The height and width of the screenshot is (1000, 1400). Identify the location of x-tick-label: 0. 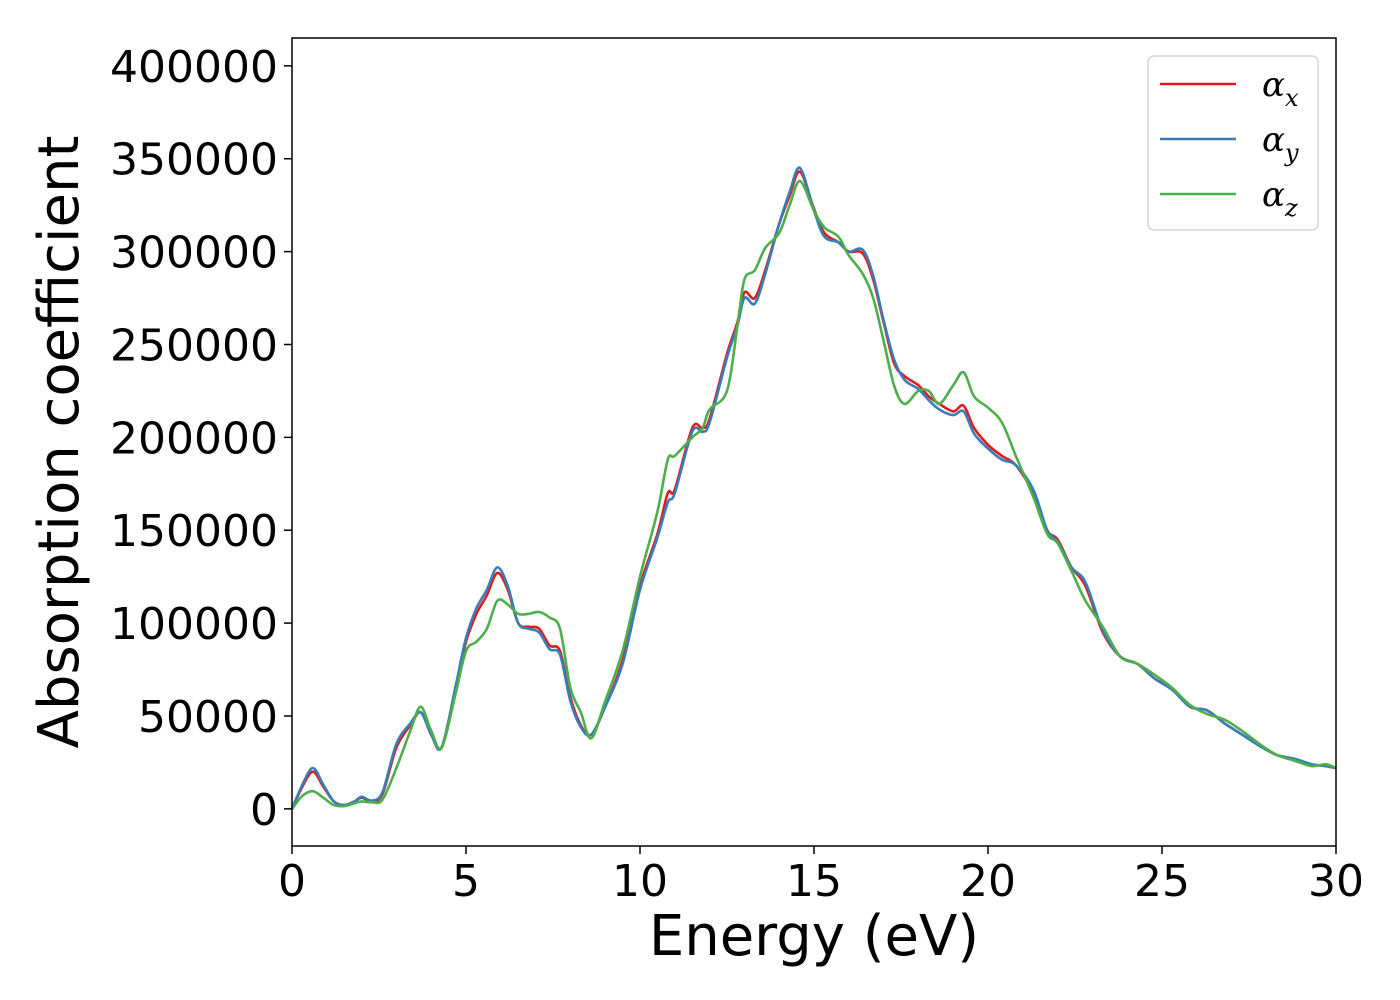
(292, 881).